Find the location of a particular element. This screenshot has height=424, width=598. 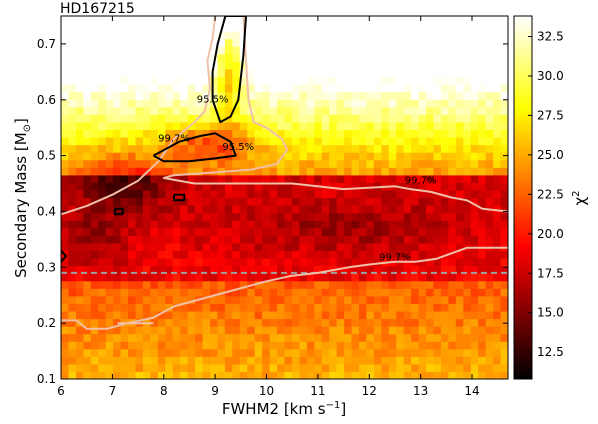

y-tick-label: 0.1 is located at coordinates (46, 379).